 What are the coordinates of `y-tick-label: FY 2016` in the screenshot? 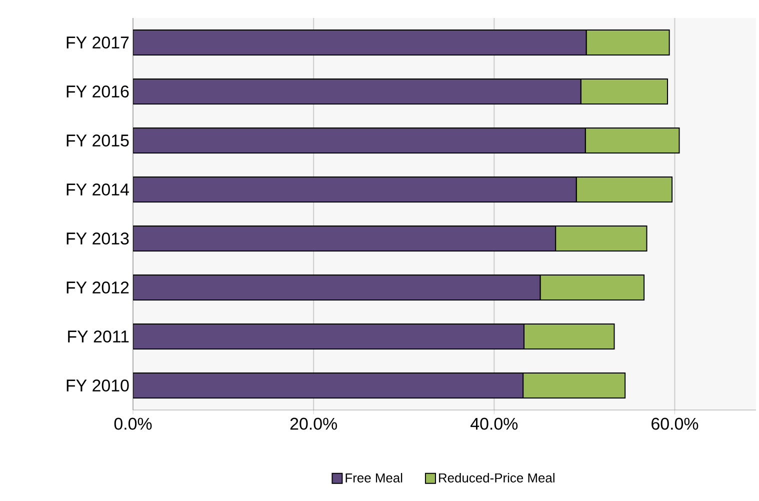 It's located at (97, 92).